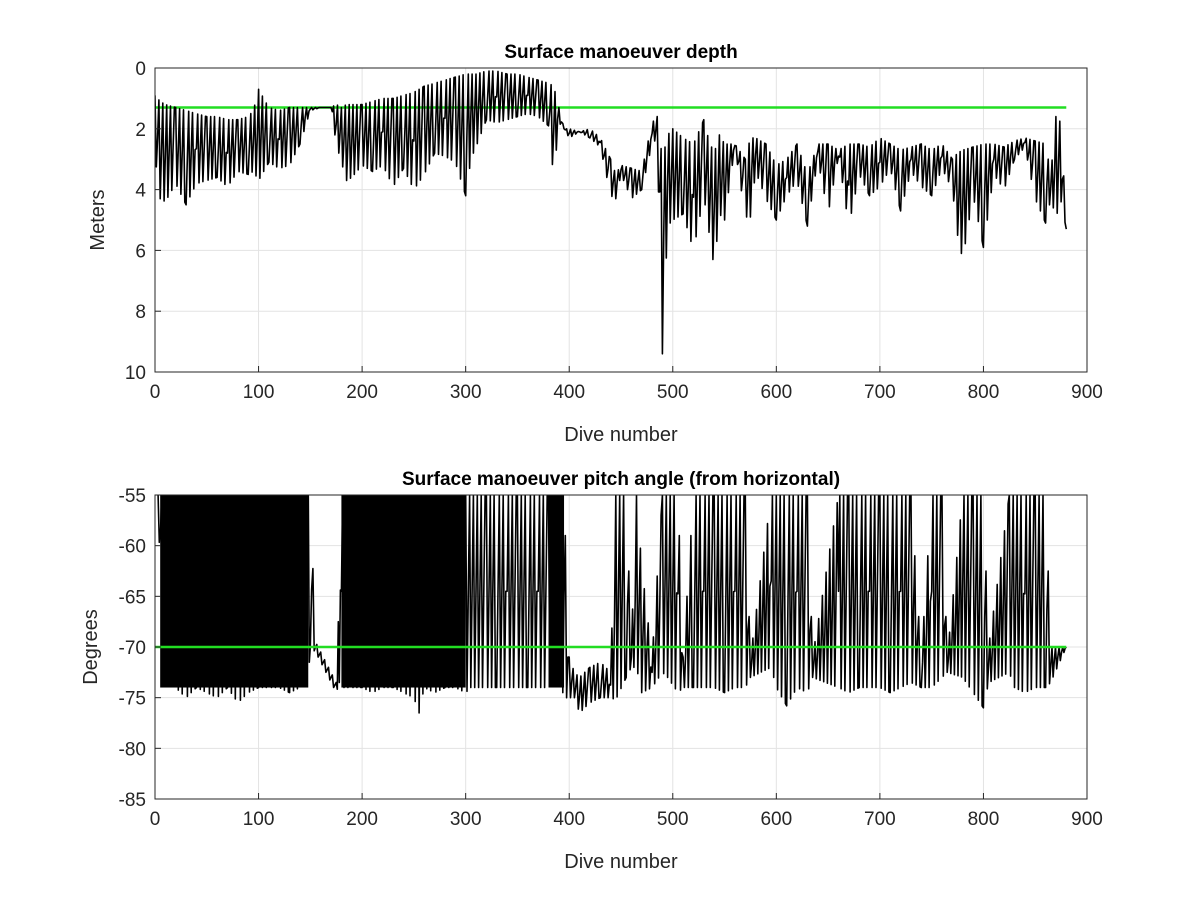  What do you see at coordinates (569, 392) in the screenshot?
I see `depth-x-tick-label: 400` at bounding box center [569, 392].